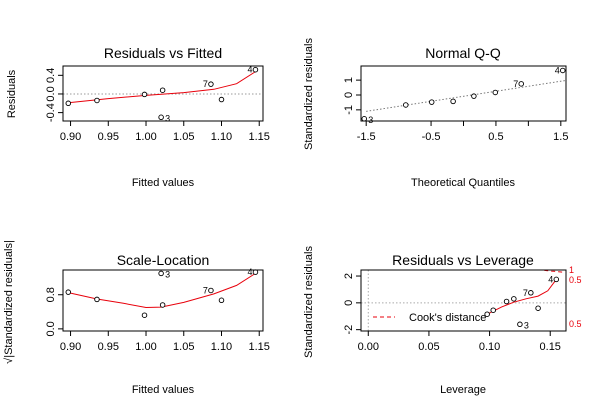  What do you see at coordinates (447, 318) in the screenshot?
I see `legend-label: Cook's distance` at bounding box center [447, 318].